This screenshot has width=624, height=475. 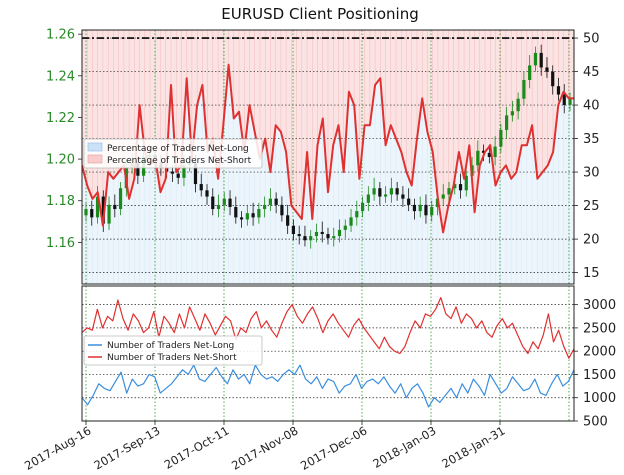 I want to click on x-tick-label: 2017-Aug-16, so click(x=57, y=447).